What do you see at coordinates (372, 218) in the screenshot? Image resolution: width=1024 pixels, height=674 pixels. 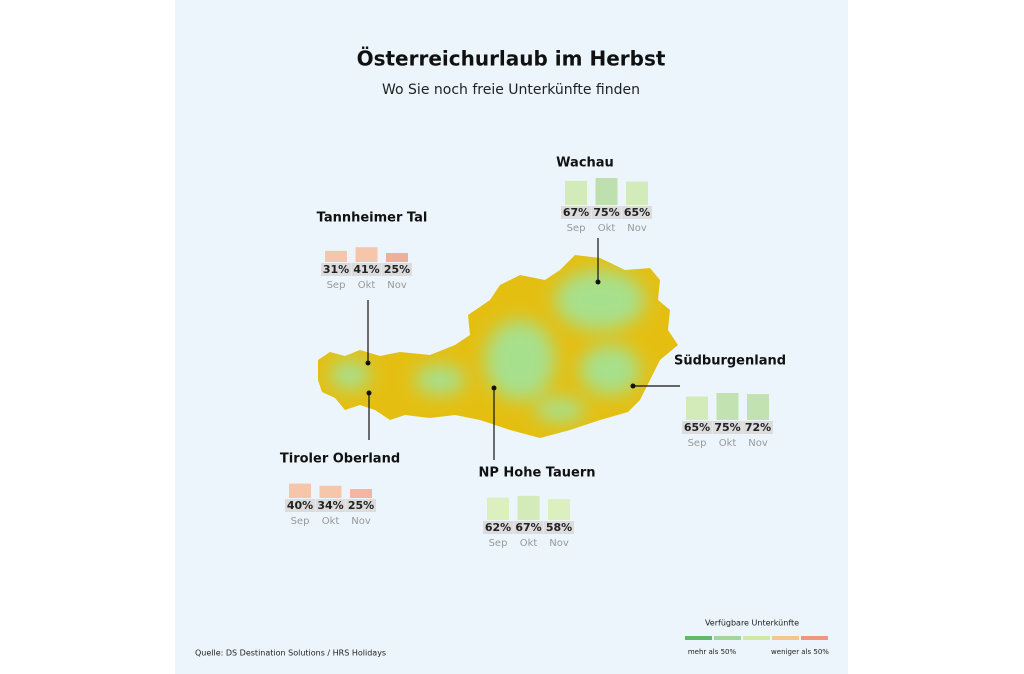 I see `region-name: Tannheimer Tal` at bounding box center [372, 218].